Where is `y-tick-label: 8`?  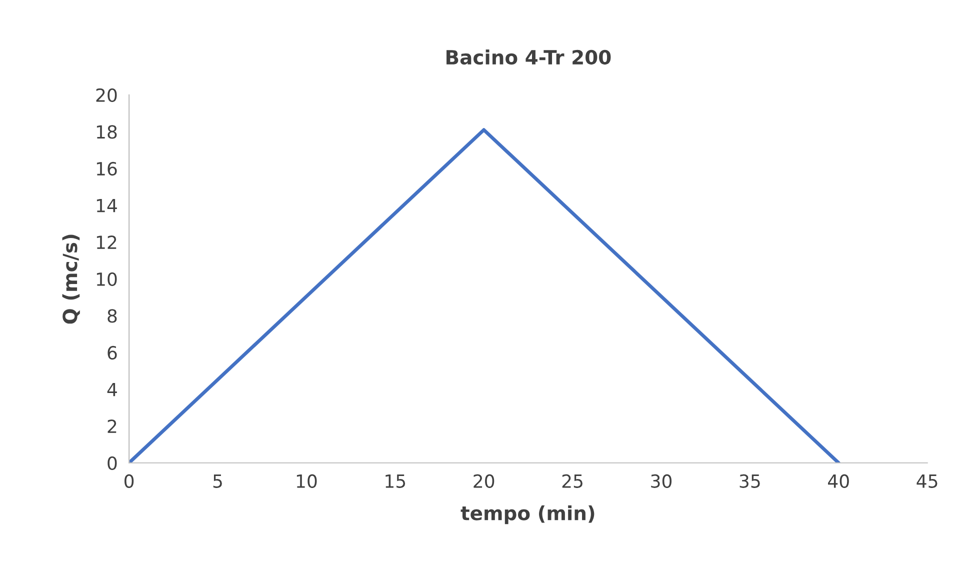 y-tick-label: 8 is located at coordinates (112, 316).